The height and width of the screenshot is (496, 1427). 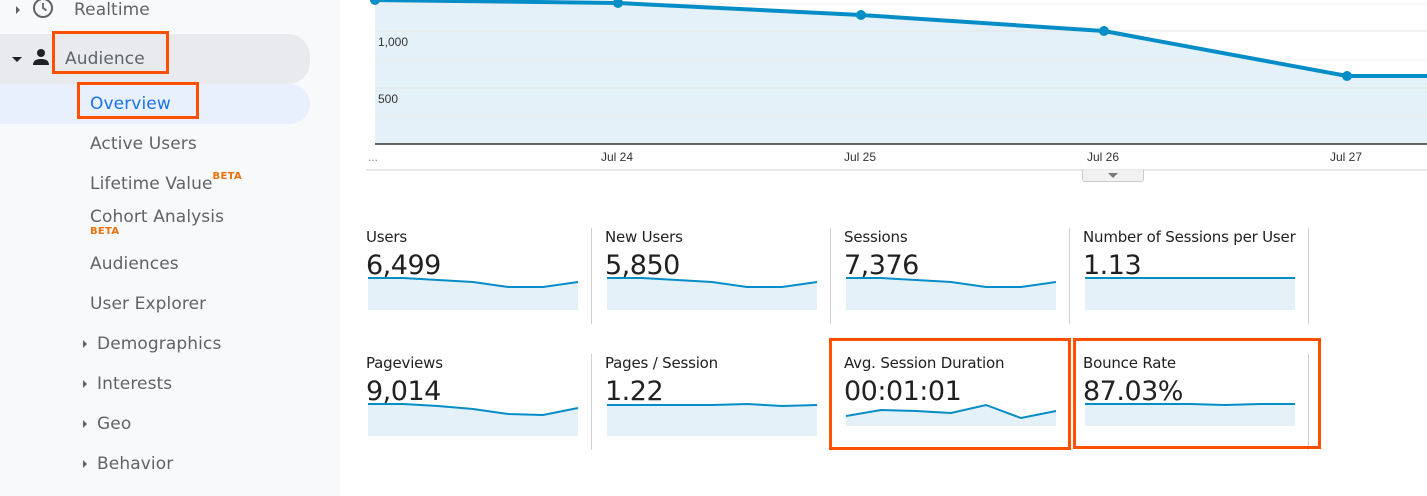 I want to click on metric-value: 00:01:01, so click(x=903, y=391).